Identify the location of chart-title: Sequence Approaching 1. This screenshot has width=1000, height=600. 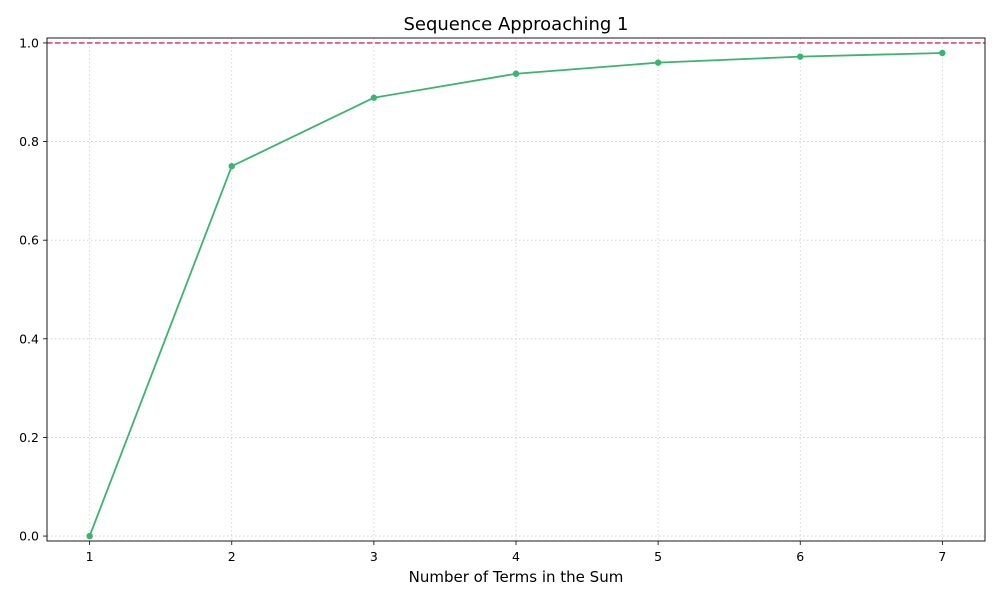
(515, 24).